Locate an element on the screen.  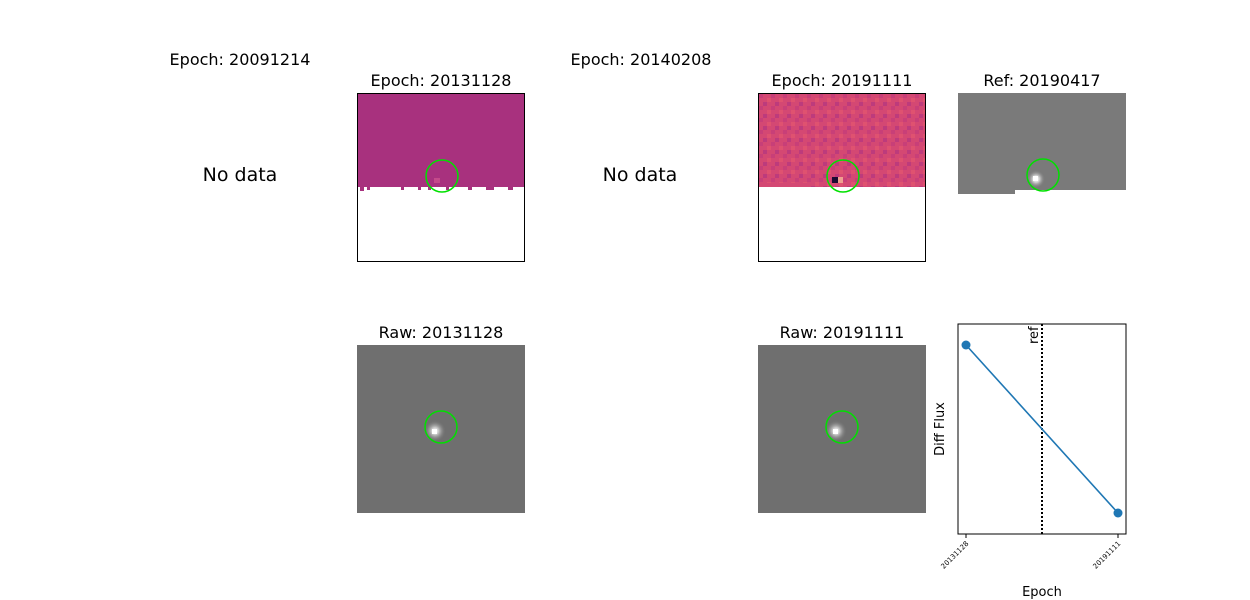
epoch4-cutout is located at coordinates (842, 177).